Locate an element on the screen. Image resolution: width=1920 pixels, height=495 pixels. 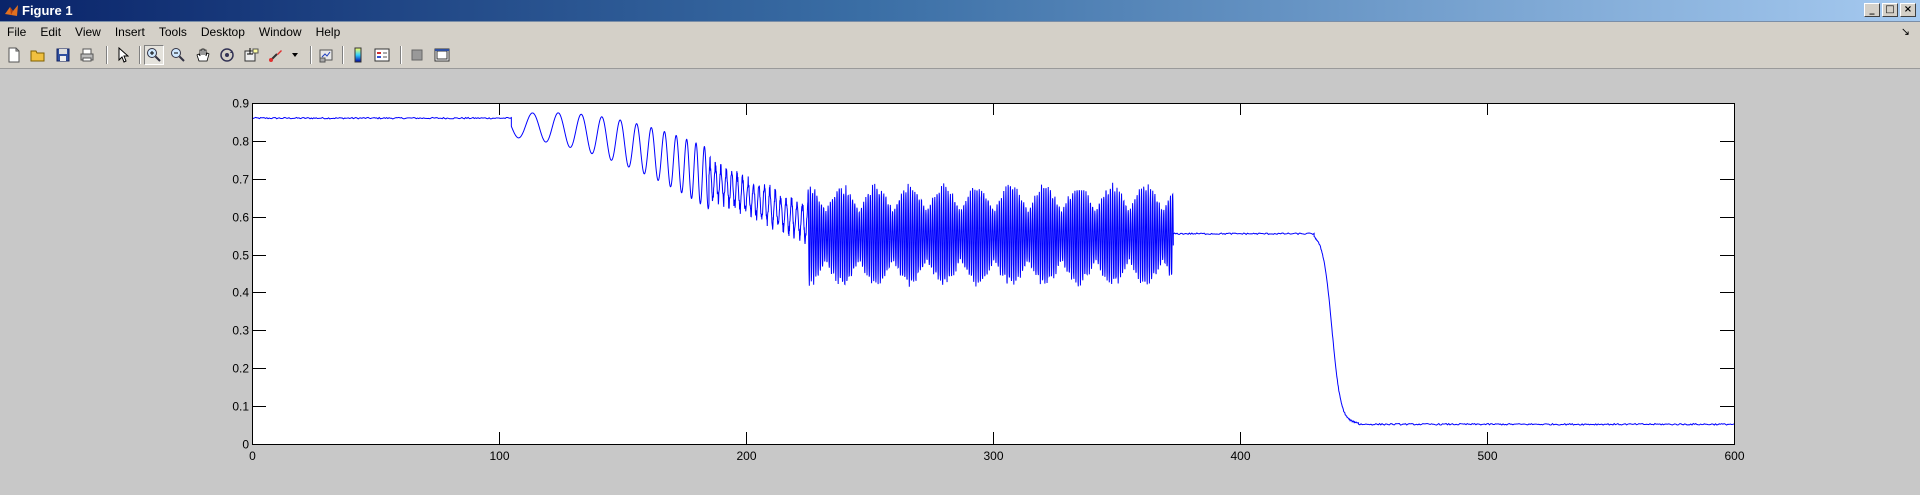
y-tick-label: 0.9 is located at coordinates (240, 104).